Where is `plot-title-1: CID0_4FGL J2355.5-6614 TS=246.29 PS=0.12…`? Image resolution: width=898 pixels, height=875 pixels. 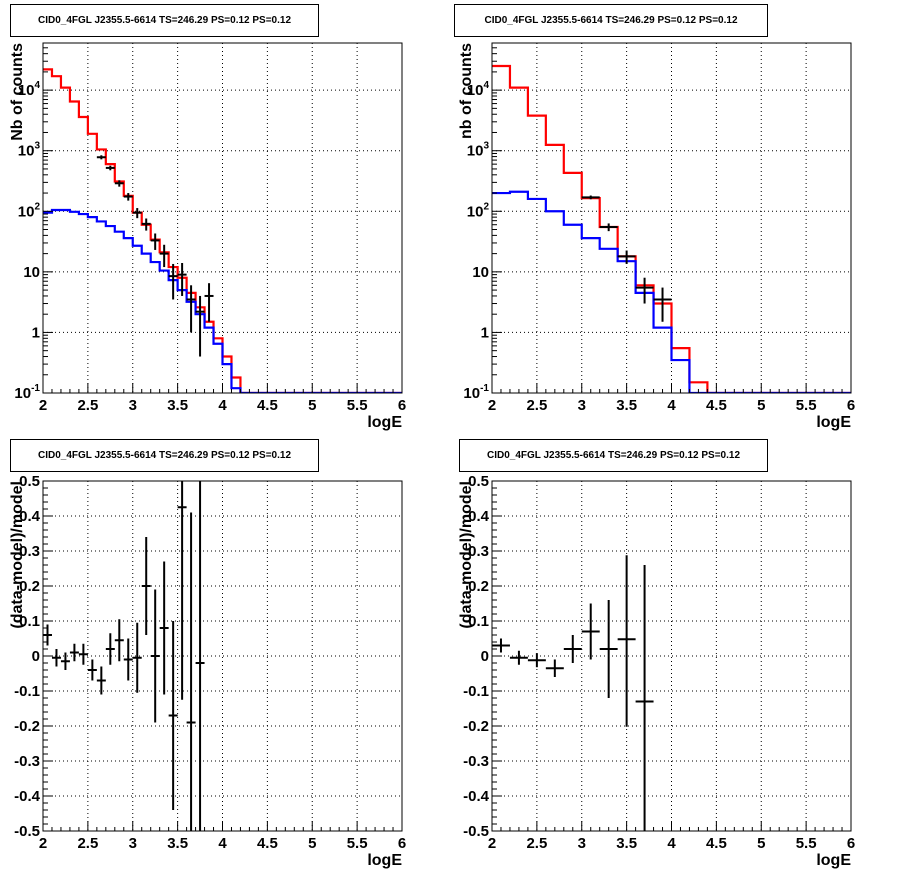 plot-title-1: CID0_4FGL J2355.5-6614 TS=246.29 PS=0.12… is located at coordinates (164, 20).